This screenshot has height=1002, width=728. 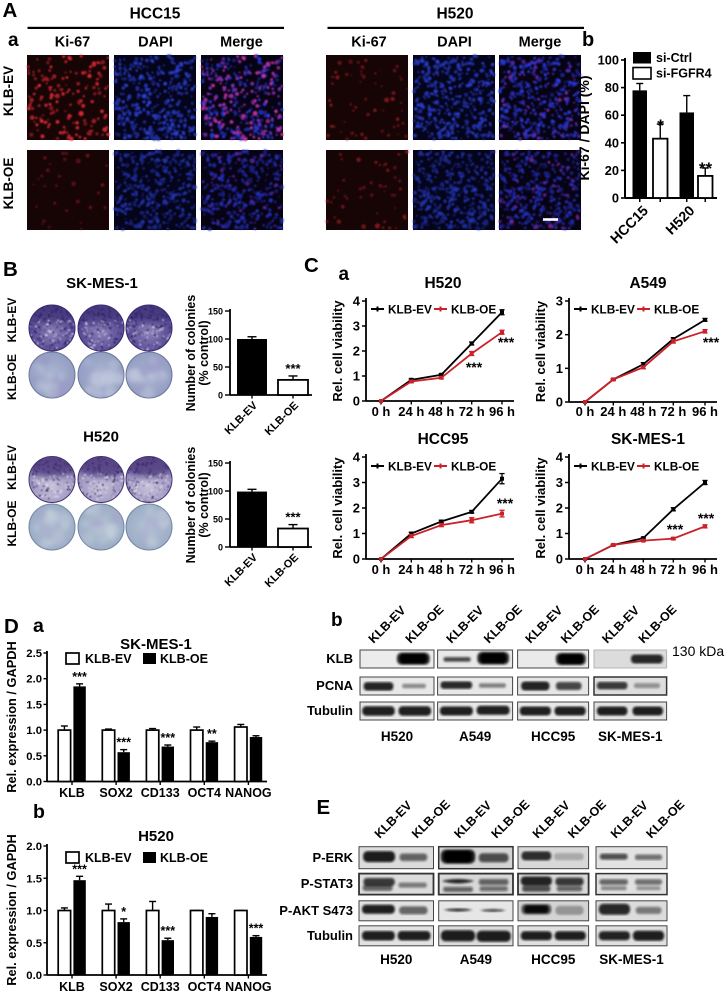 I want to click on svg-text: HCC15, so click(x=155, y=14).